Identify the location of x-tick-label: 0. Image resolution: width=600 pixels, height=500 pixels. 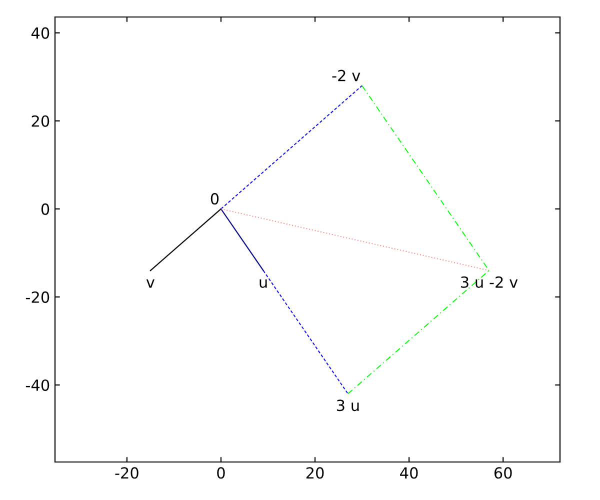
(221, 473).